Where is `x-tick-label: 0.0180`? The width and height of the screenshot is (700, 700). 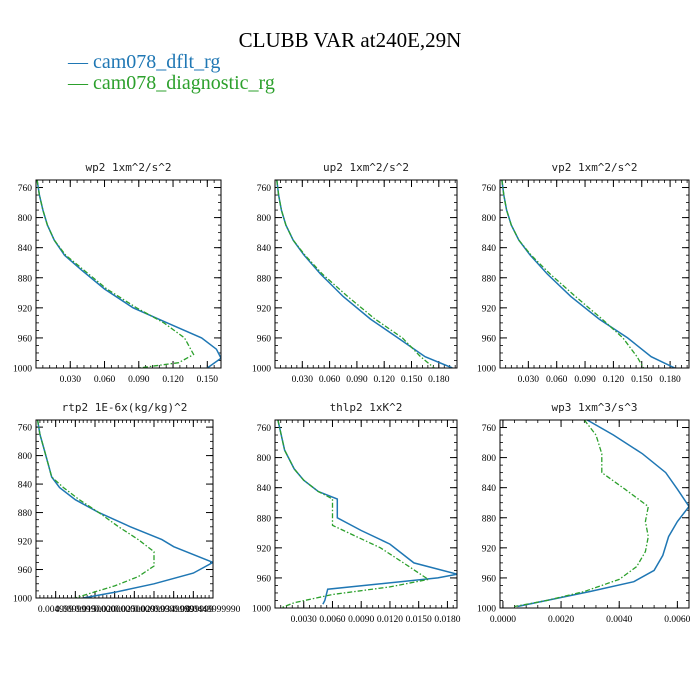 x-tick-label: 0.0180 is located at coordinates (447, 620).